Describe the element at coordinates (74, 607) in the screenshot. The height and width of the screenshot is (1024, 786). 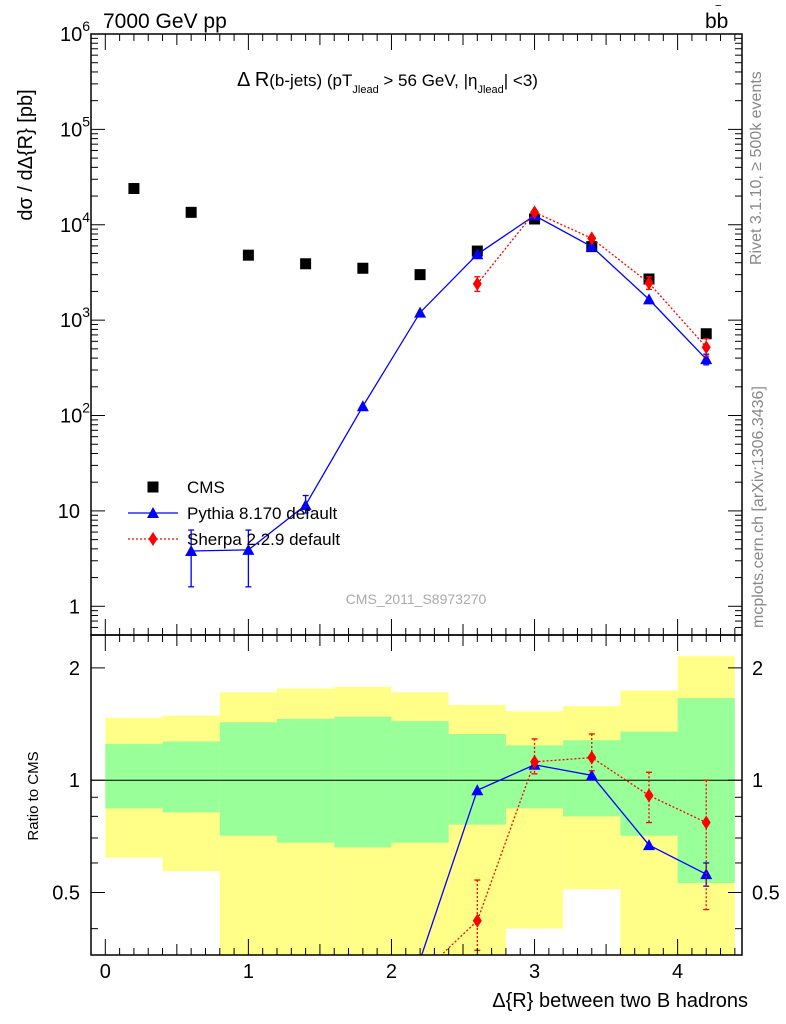
I see `main-y-tick-label: 1` at that location.